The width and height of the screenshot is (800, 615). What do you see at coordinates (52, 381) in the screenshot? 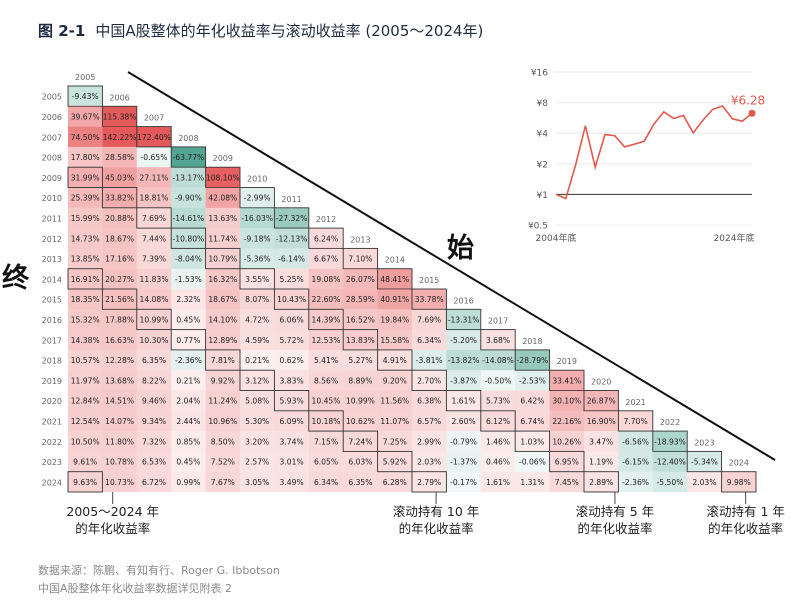
I see `row-year-label: 2019` at bounding box center [52, 381].